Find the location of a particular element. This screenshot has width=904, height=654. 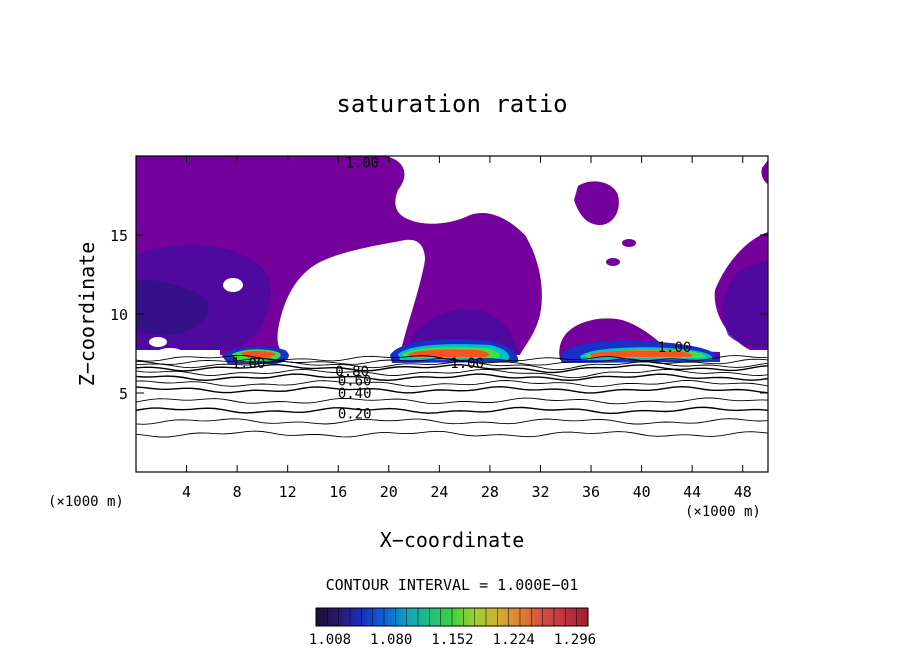

x-tick-label: 20 is located at coordinates (389, 492).